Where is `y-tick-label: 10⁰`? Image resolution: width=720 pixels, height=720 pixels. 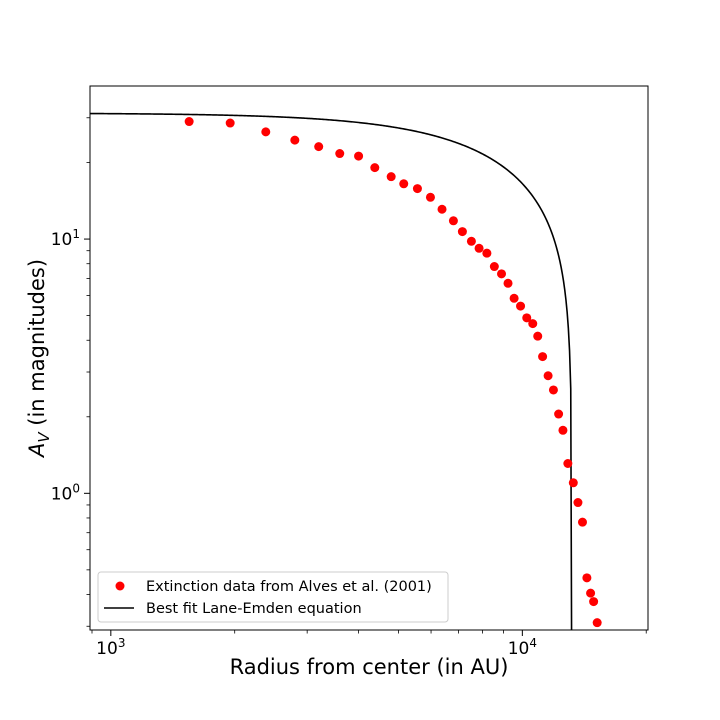
y-tick-label: 10⁰ is located at coordinates (65, 492).